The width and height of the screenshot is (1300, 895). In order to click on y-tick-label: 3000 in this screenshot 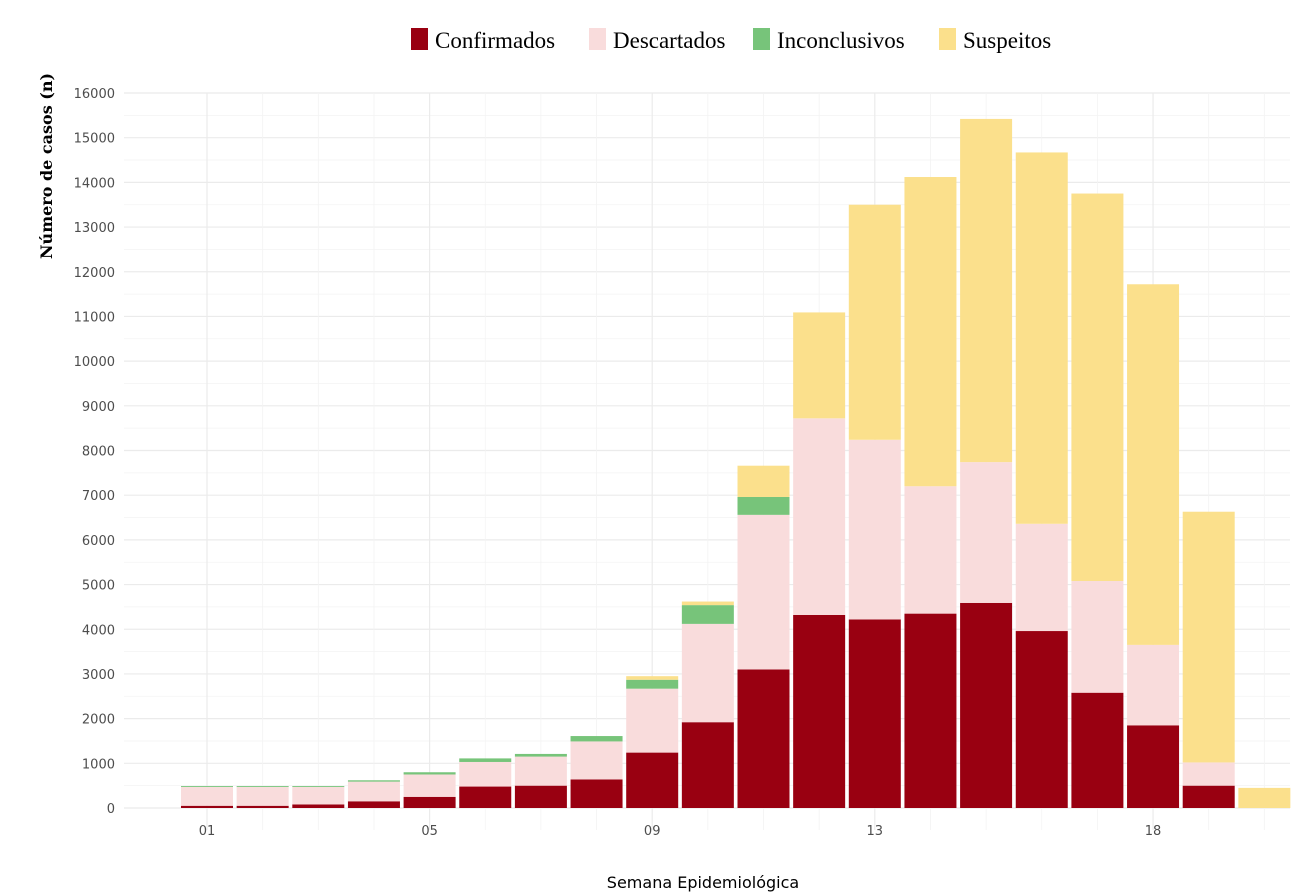, I will do `click(98, 675)`.